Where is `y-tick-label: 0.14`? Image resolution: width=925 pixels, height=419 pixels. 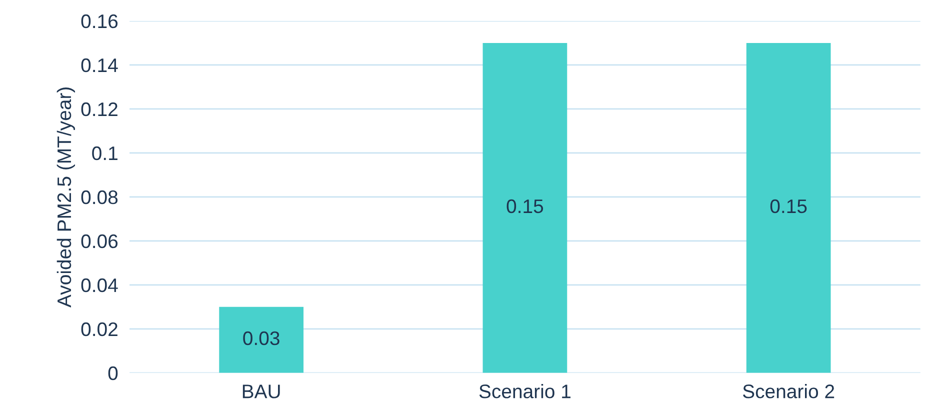
y-tick-label: 0.14 is located at coordinates (99, 65).